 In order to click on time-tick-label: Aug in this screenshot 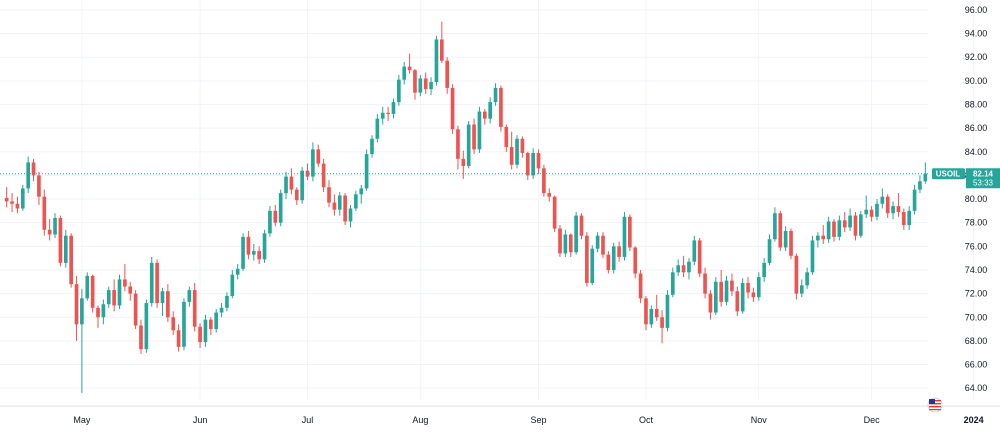, I will do `click(420, 420)`.